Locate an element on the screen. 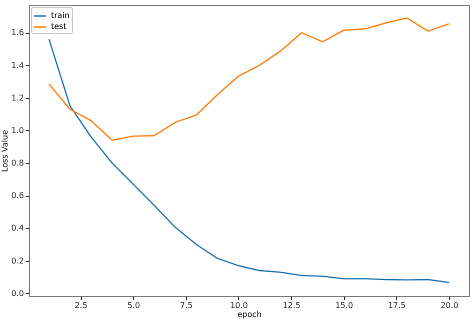  y-tick-label: 1.0 is located at coordinates (17, 130).